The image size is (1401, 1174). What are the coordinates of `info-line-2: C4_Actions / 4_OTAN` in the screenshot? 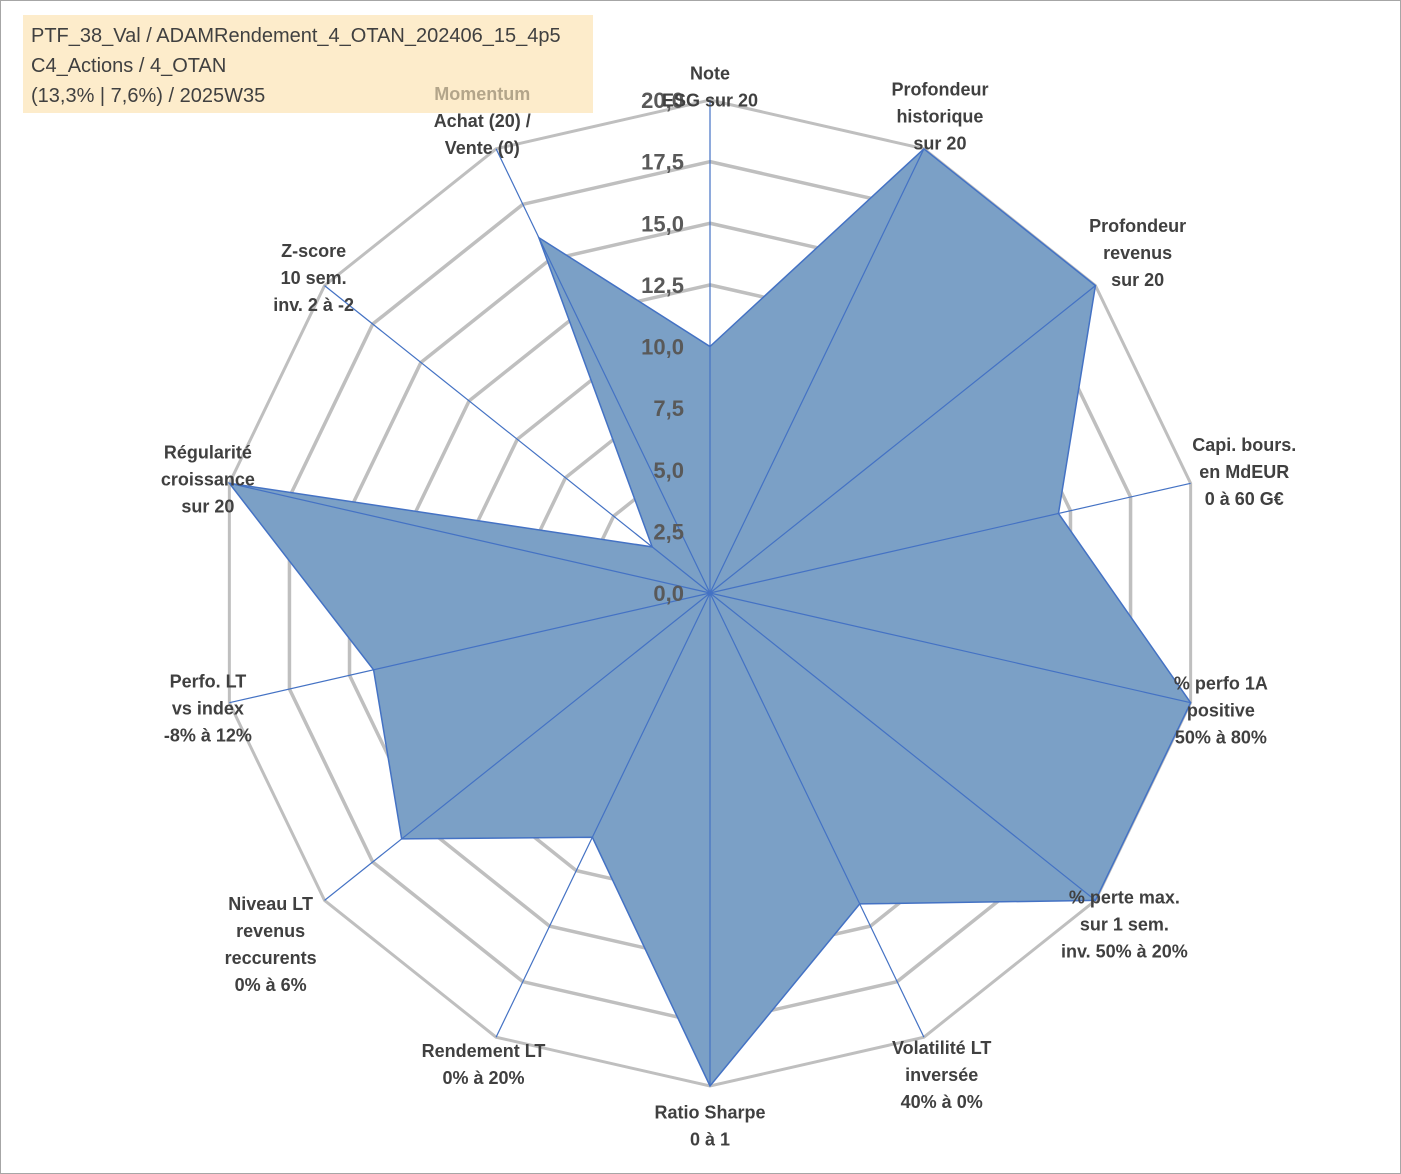 It's located at (129, 66).